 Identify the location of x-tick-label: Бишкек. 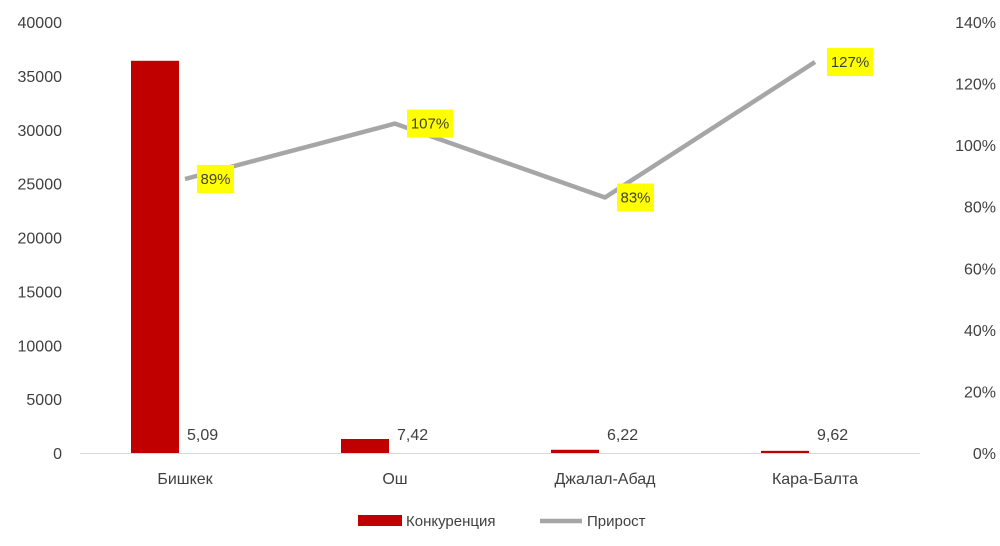
(185, 479).